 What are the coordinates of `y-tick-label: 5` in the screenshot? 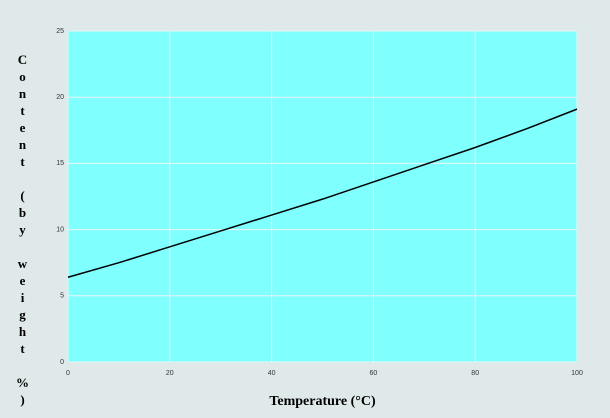 It's located at (62, 296).